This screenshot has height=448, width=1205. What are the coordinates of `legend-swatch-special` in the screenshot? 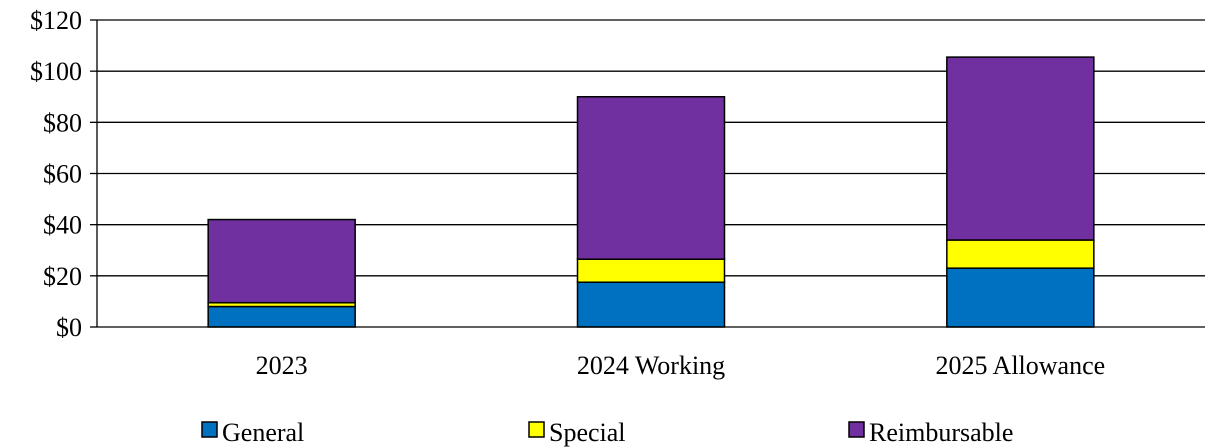 It's located at (536, 429).